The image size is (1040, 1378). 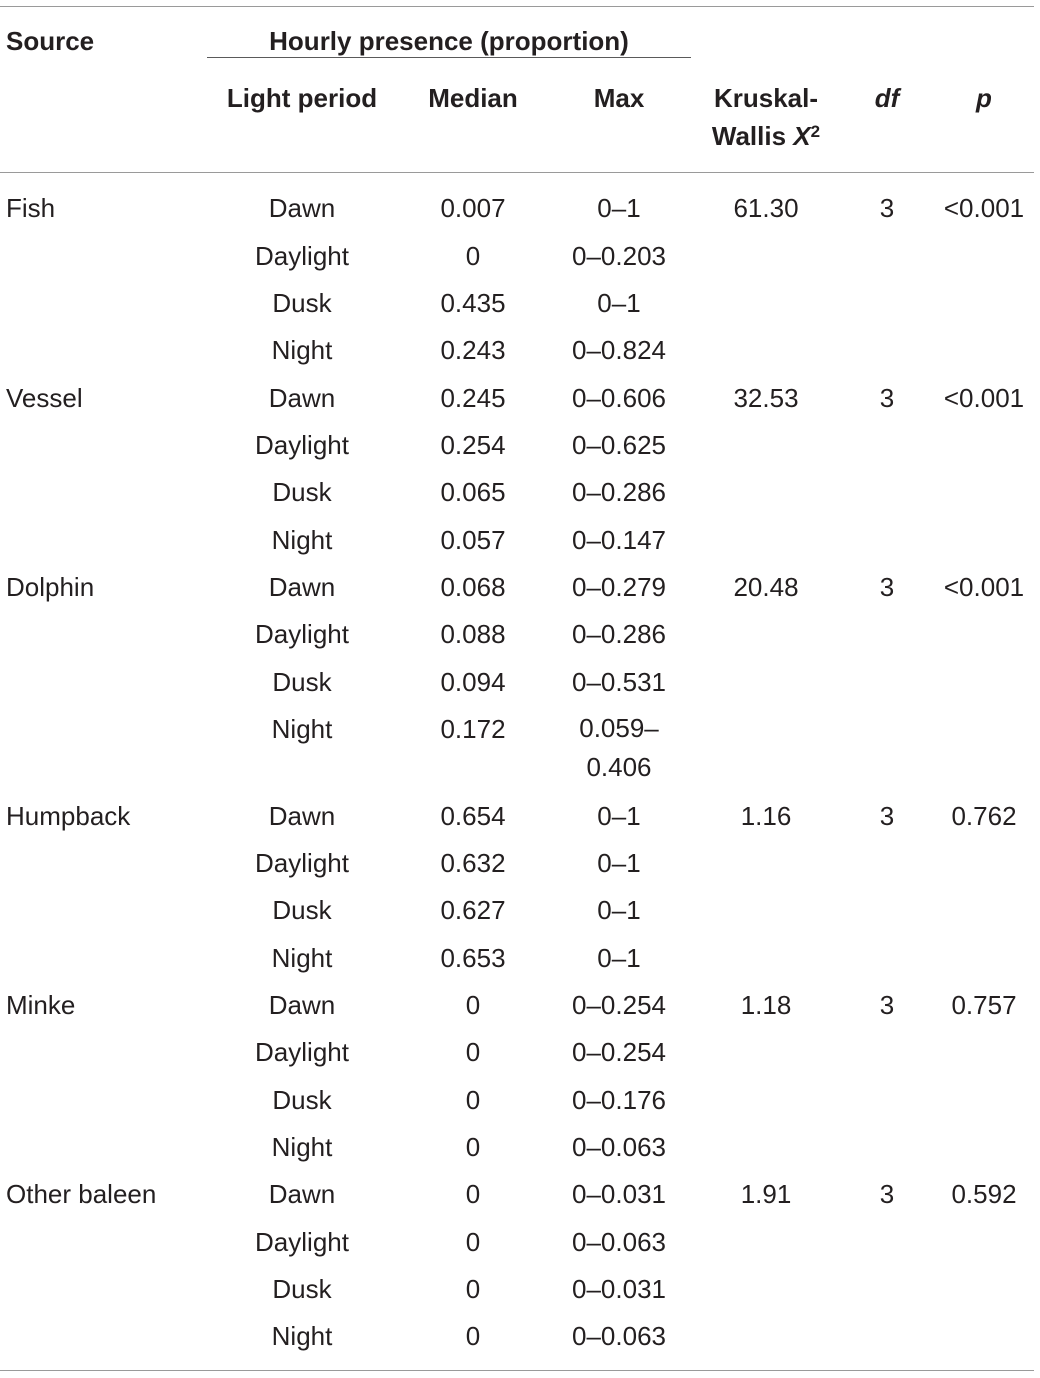 I want to click on cell-median: 0.172, so click(x=473, y=729).